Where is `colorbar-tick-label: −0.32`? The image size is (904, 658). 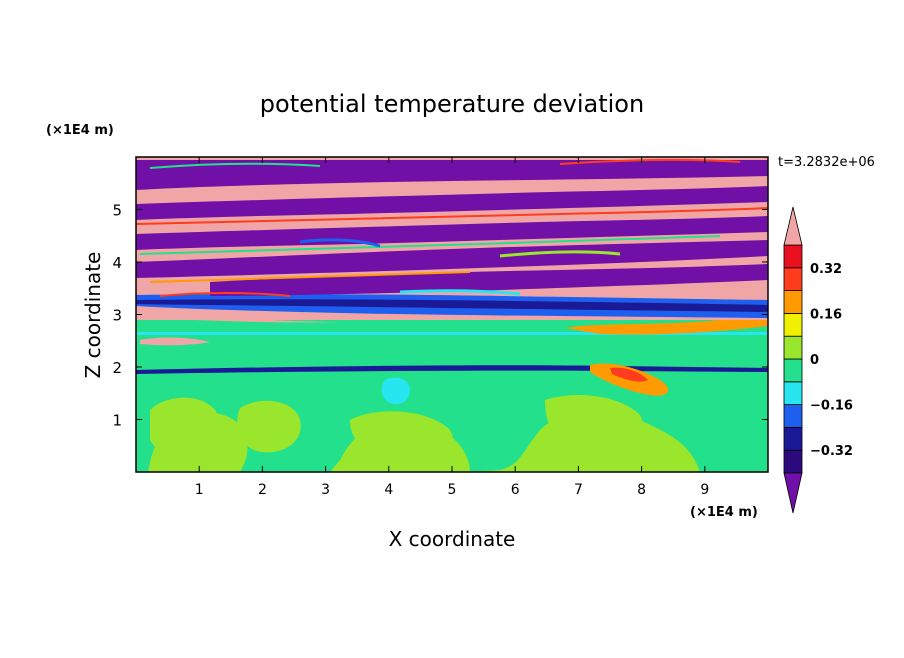
colorbar-tick-label: −0.32 is located at coordinates (831, 451).